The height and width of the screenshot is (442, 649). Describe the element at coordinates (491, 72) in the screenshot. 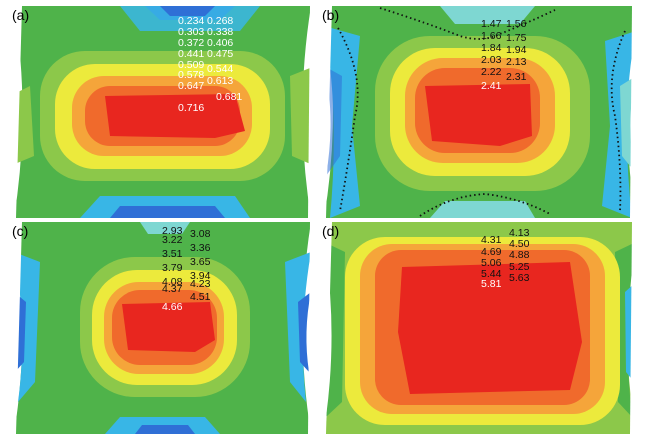

I see `contour-value: 2.22` at that location.